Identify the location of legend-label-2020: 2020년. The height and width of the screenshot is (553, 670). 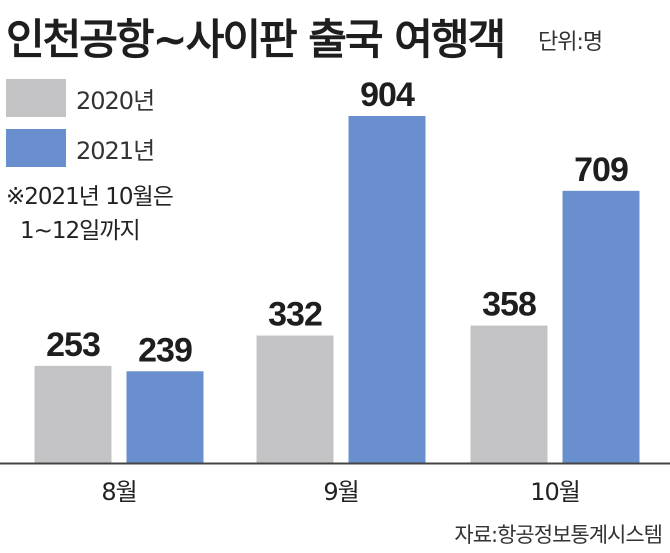
(115, 100).